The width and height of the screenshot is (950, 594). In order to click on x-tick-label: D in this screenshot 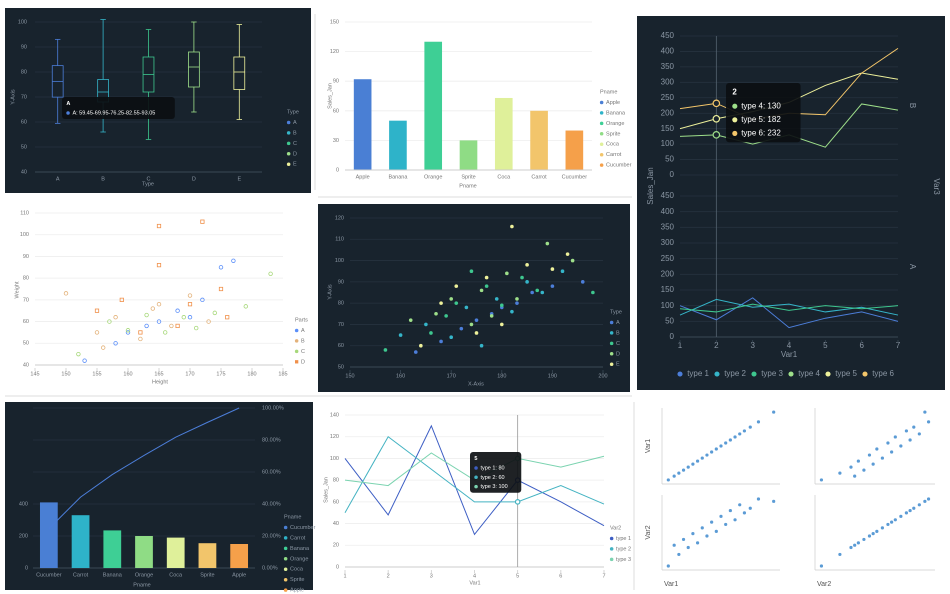, I will do `click(194, 179)`.